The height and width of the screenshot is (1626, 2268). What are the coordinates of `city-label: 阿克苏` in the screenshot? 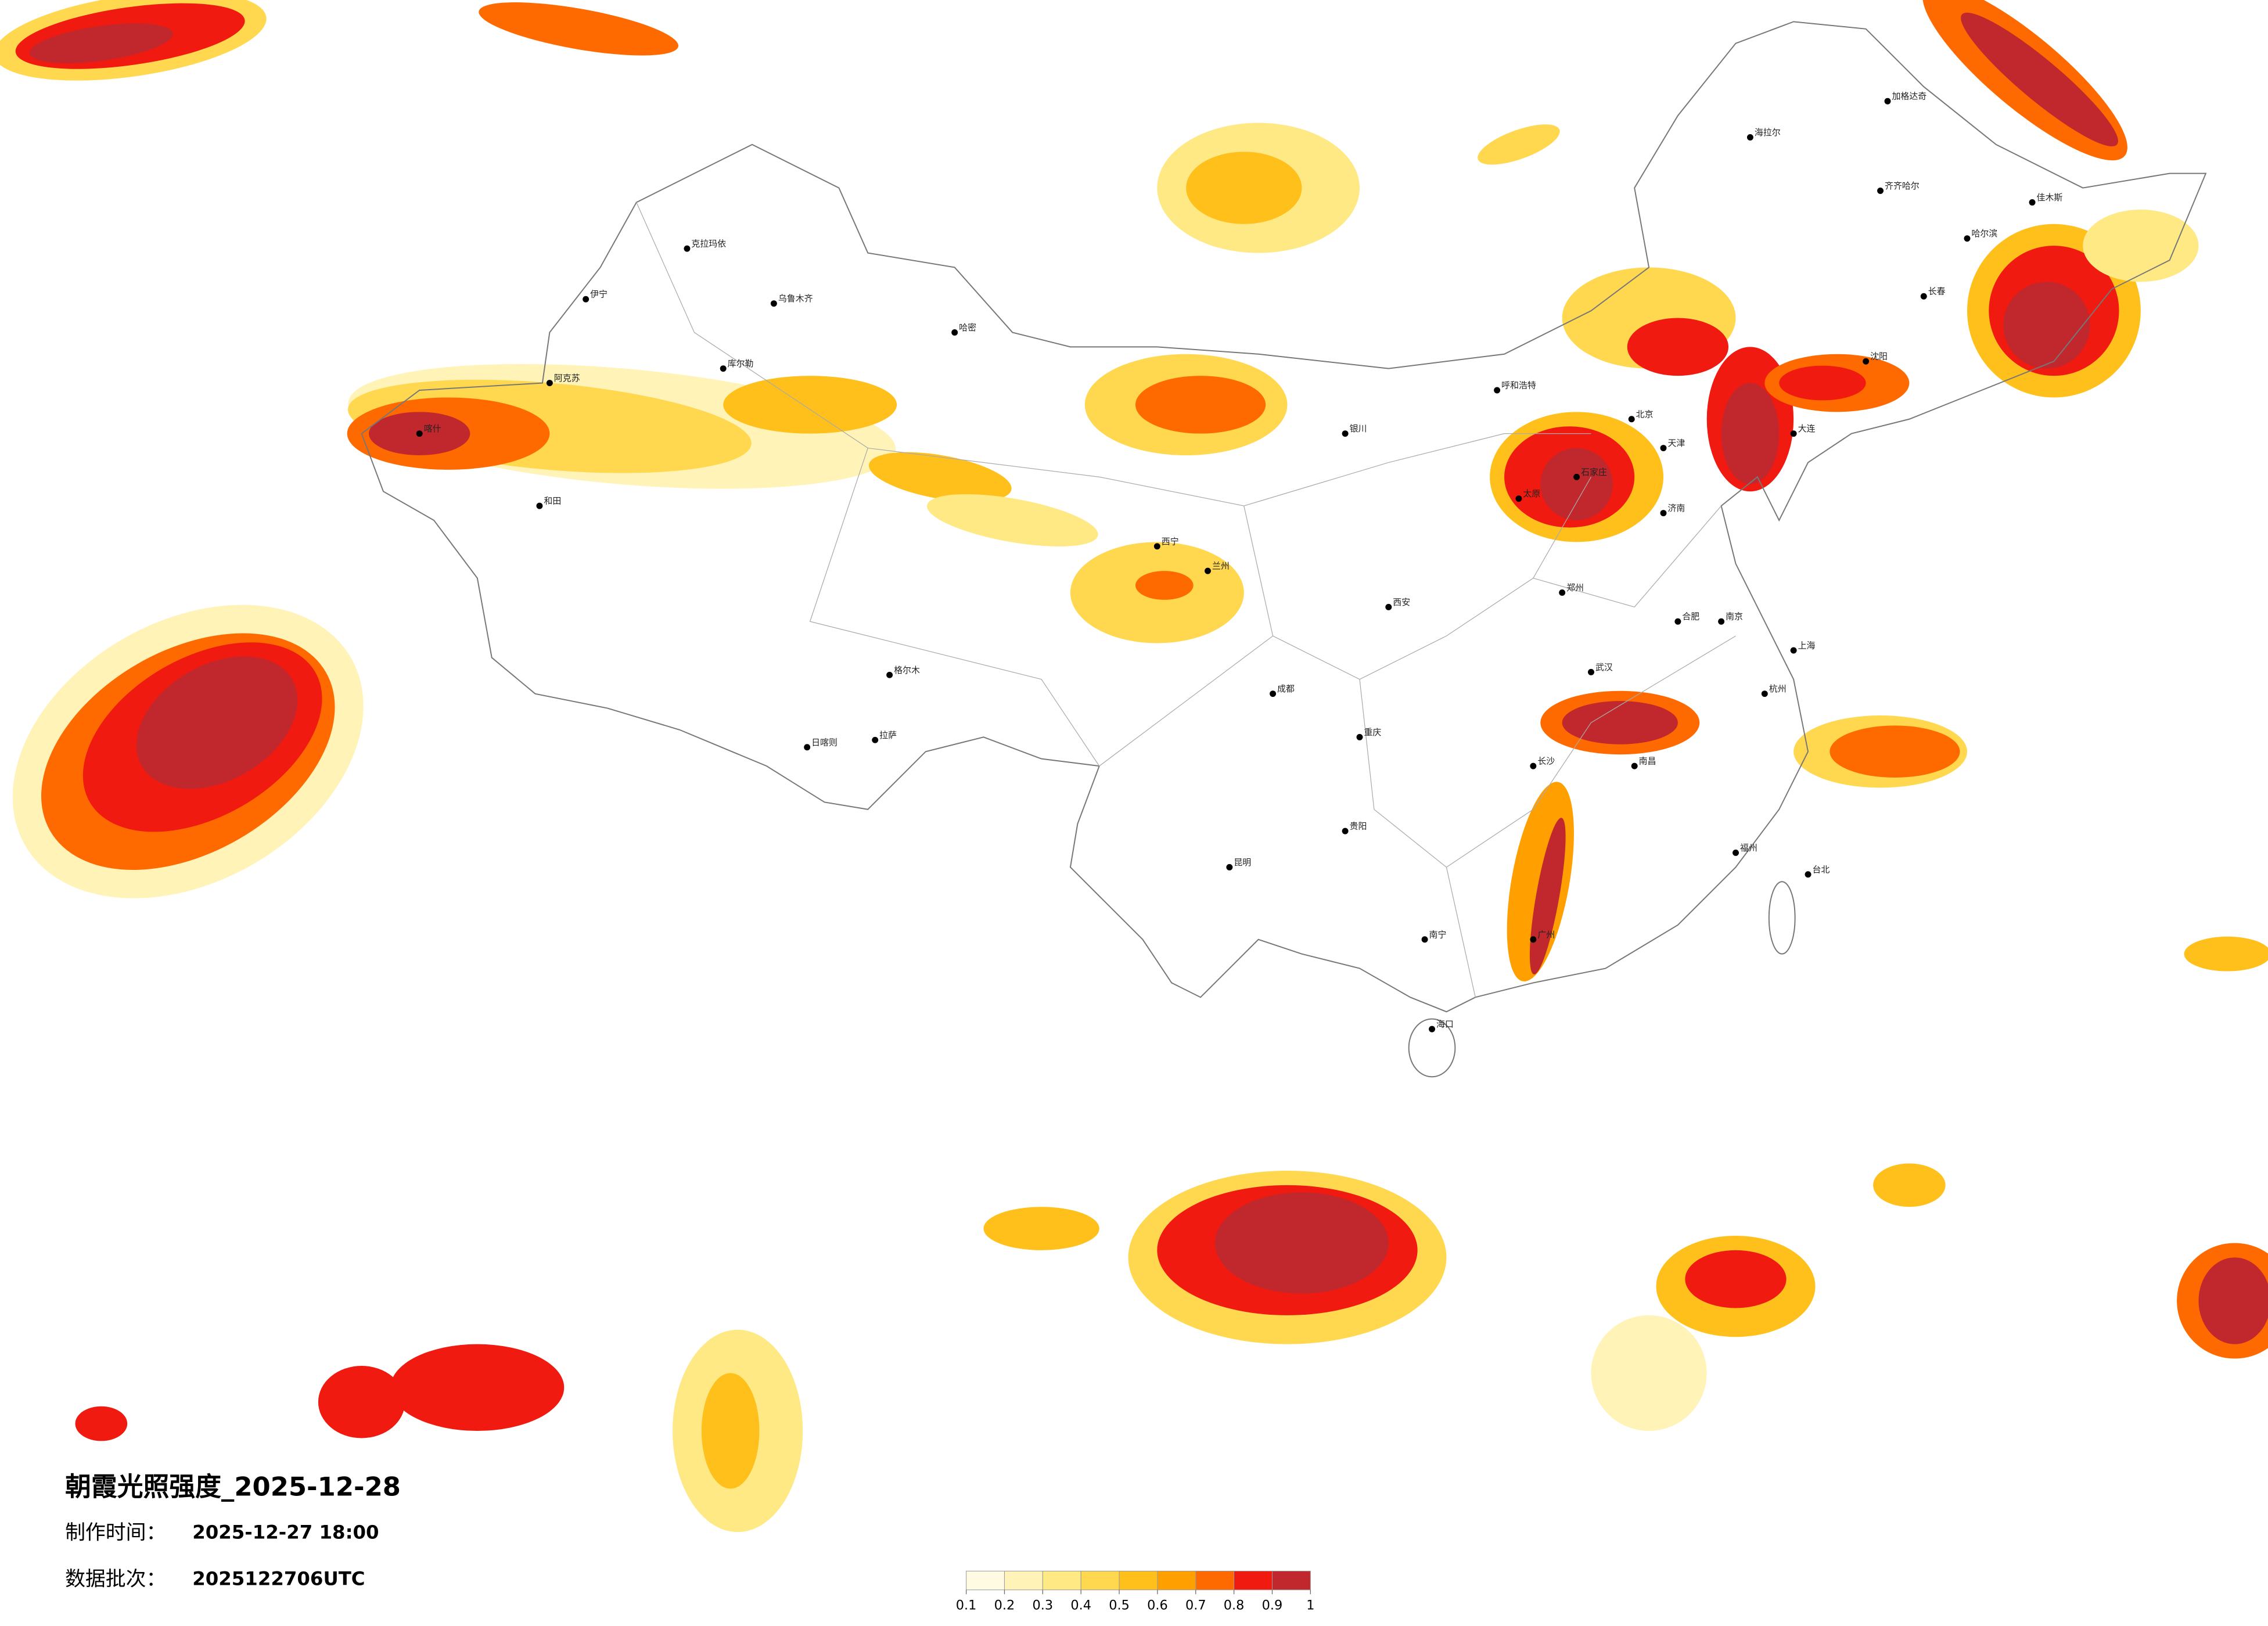 It's located at (567, 378).